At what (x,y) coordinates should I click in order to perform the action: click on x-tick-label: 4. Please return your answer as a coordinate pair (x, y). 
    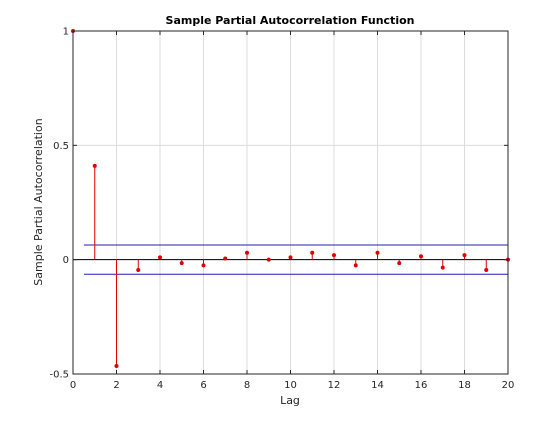
    Looking at the image, I should click on (160, 385).